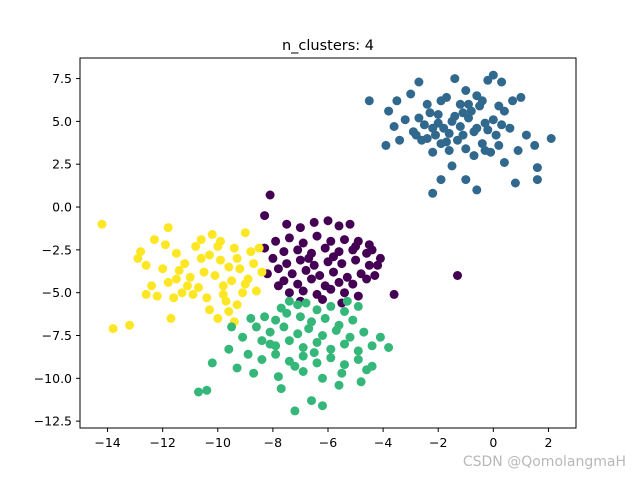 The height and width of the screenshot is (480, 640). I want to click on y-tick-label: −2.5, so click(57, 249).